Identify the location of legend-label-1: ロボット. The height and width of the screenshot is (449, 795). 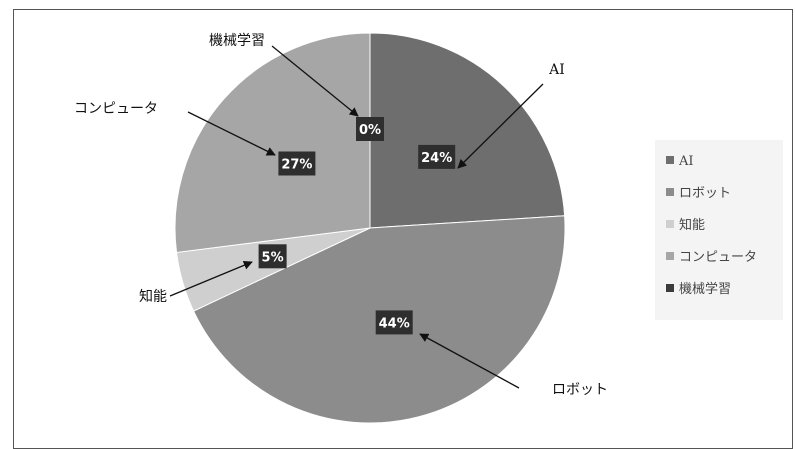
(705, 193).